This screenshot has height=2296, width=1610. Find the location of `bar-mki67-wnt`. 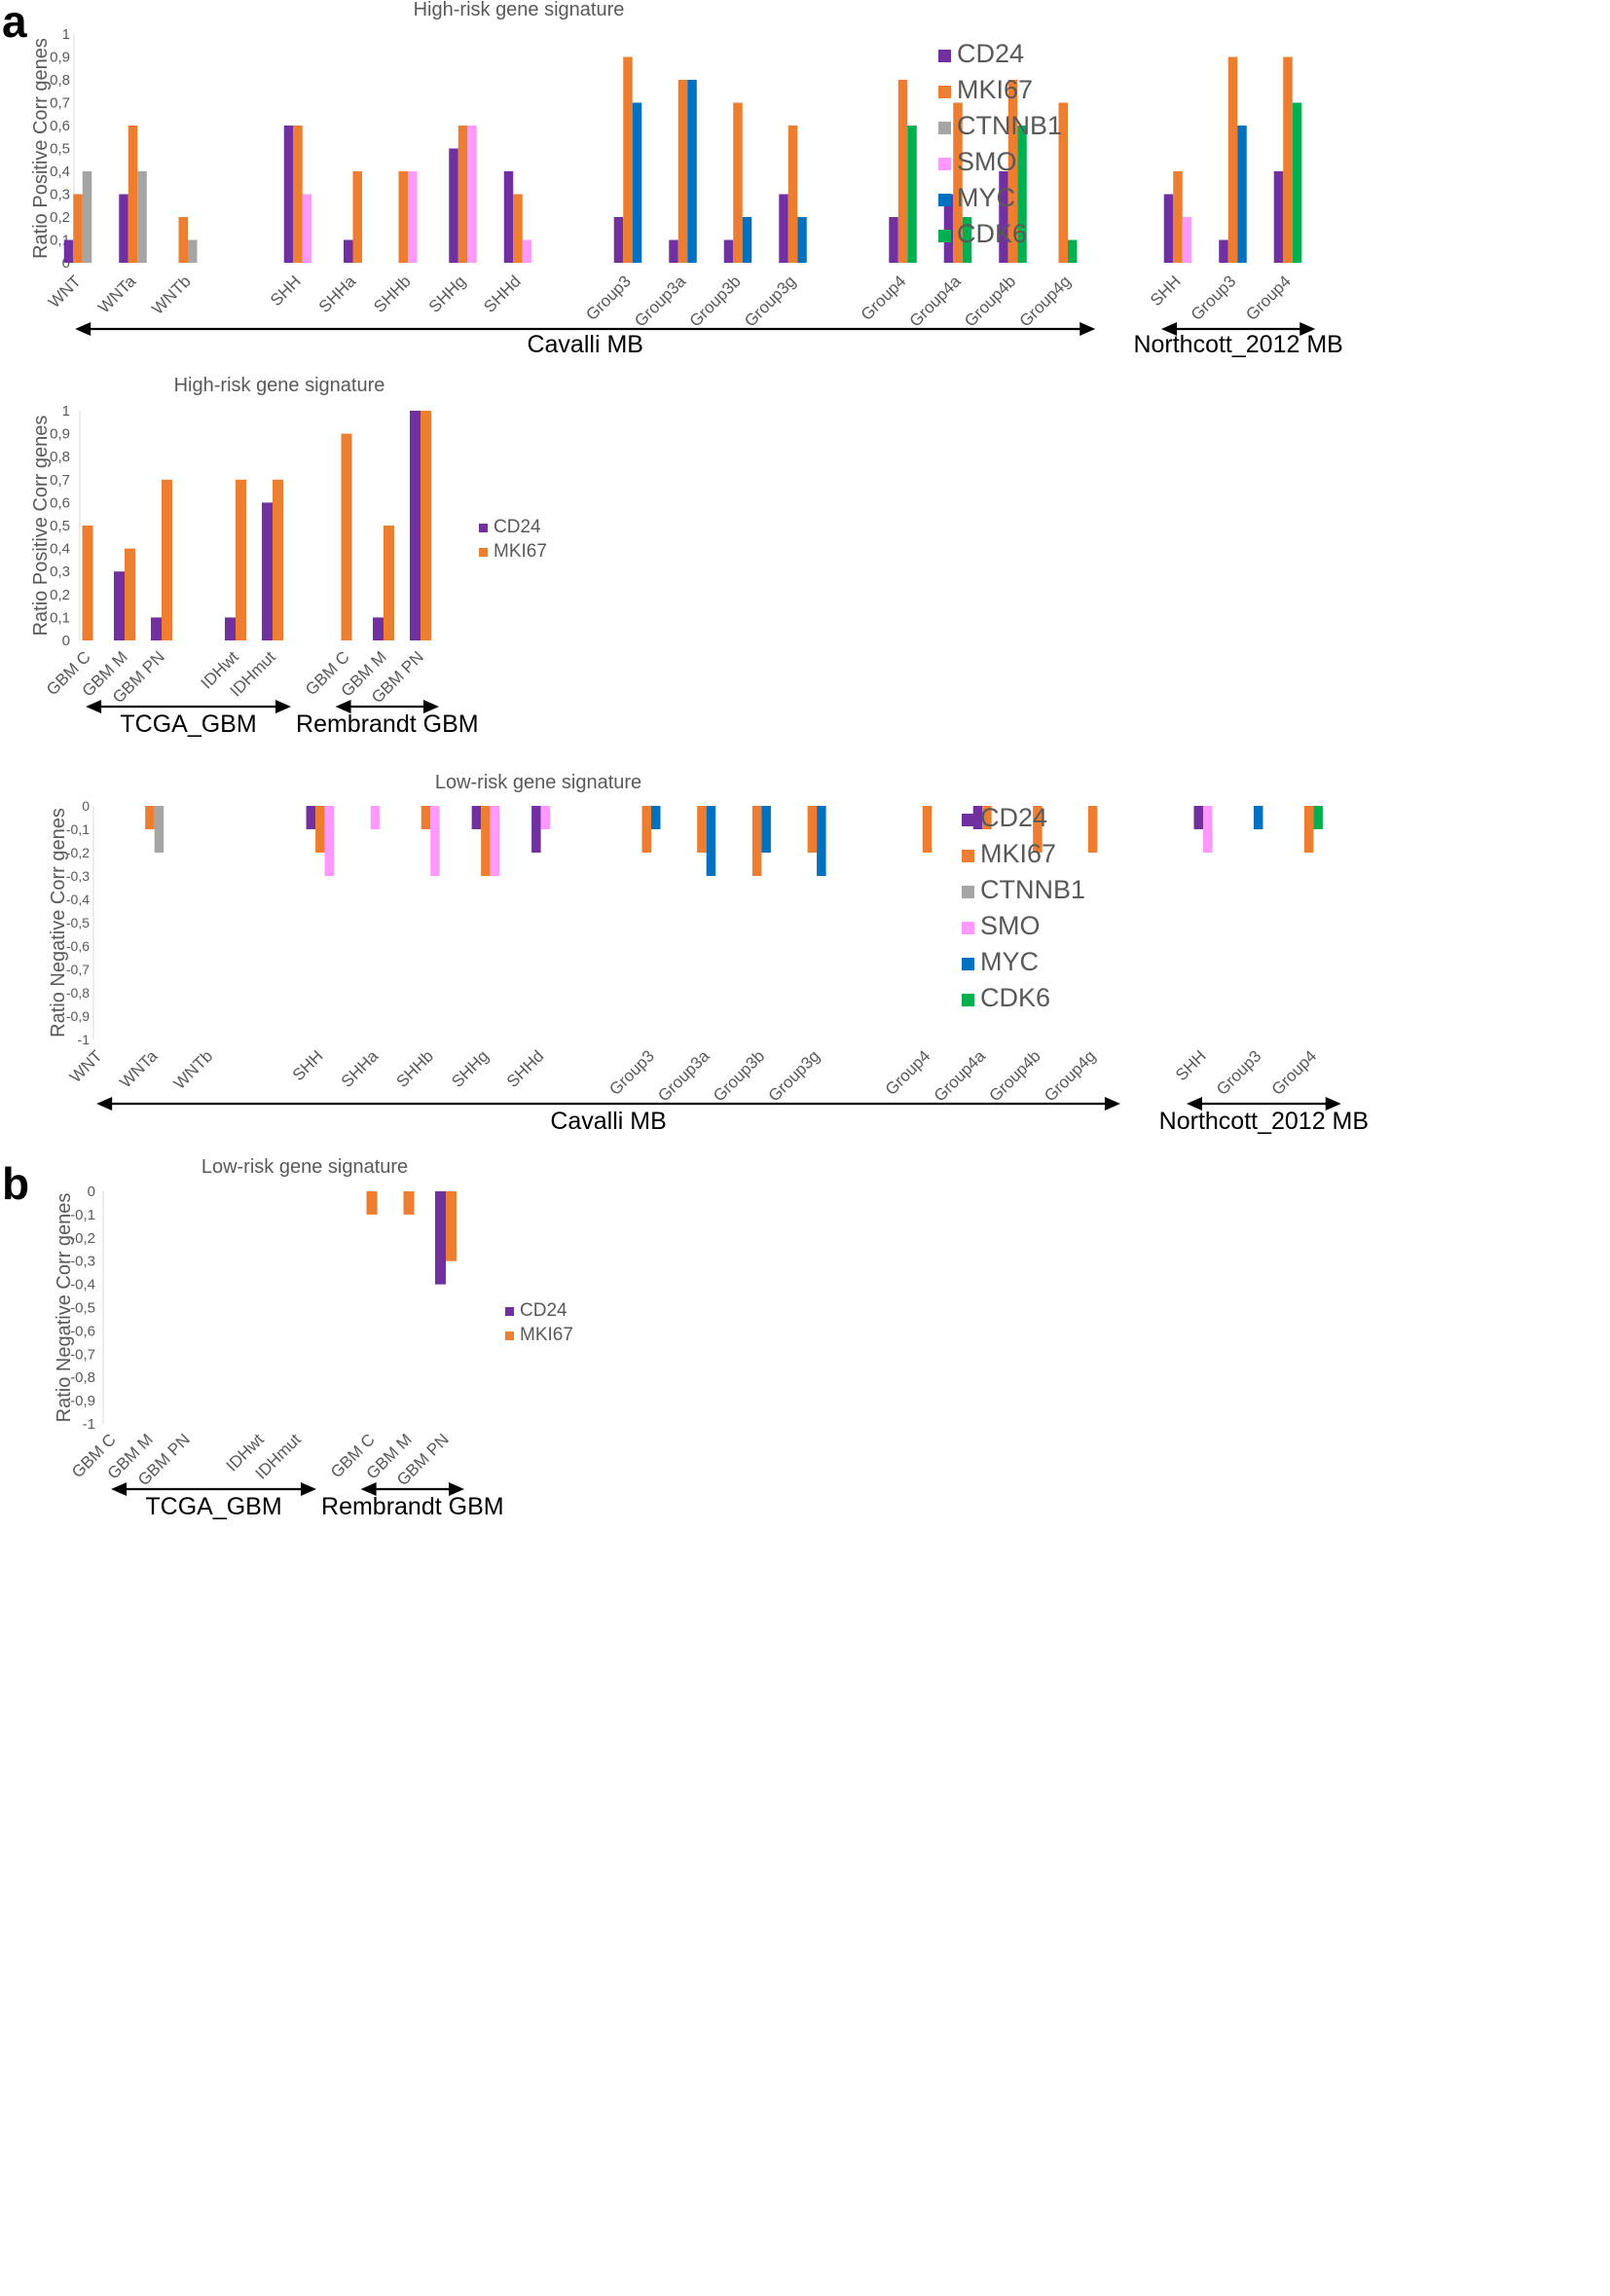

bar-mki67-wnt is located at coordinates (78, 228).